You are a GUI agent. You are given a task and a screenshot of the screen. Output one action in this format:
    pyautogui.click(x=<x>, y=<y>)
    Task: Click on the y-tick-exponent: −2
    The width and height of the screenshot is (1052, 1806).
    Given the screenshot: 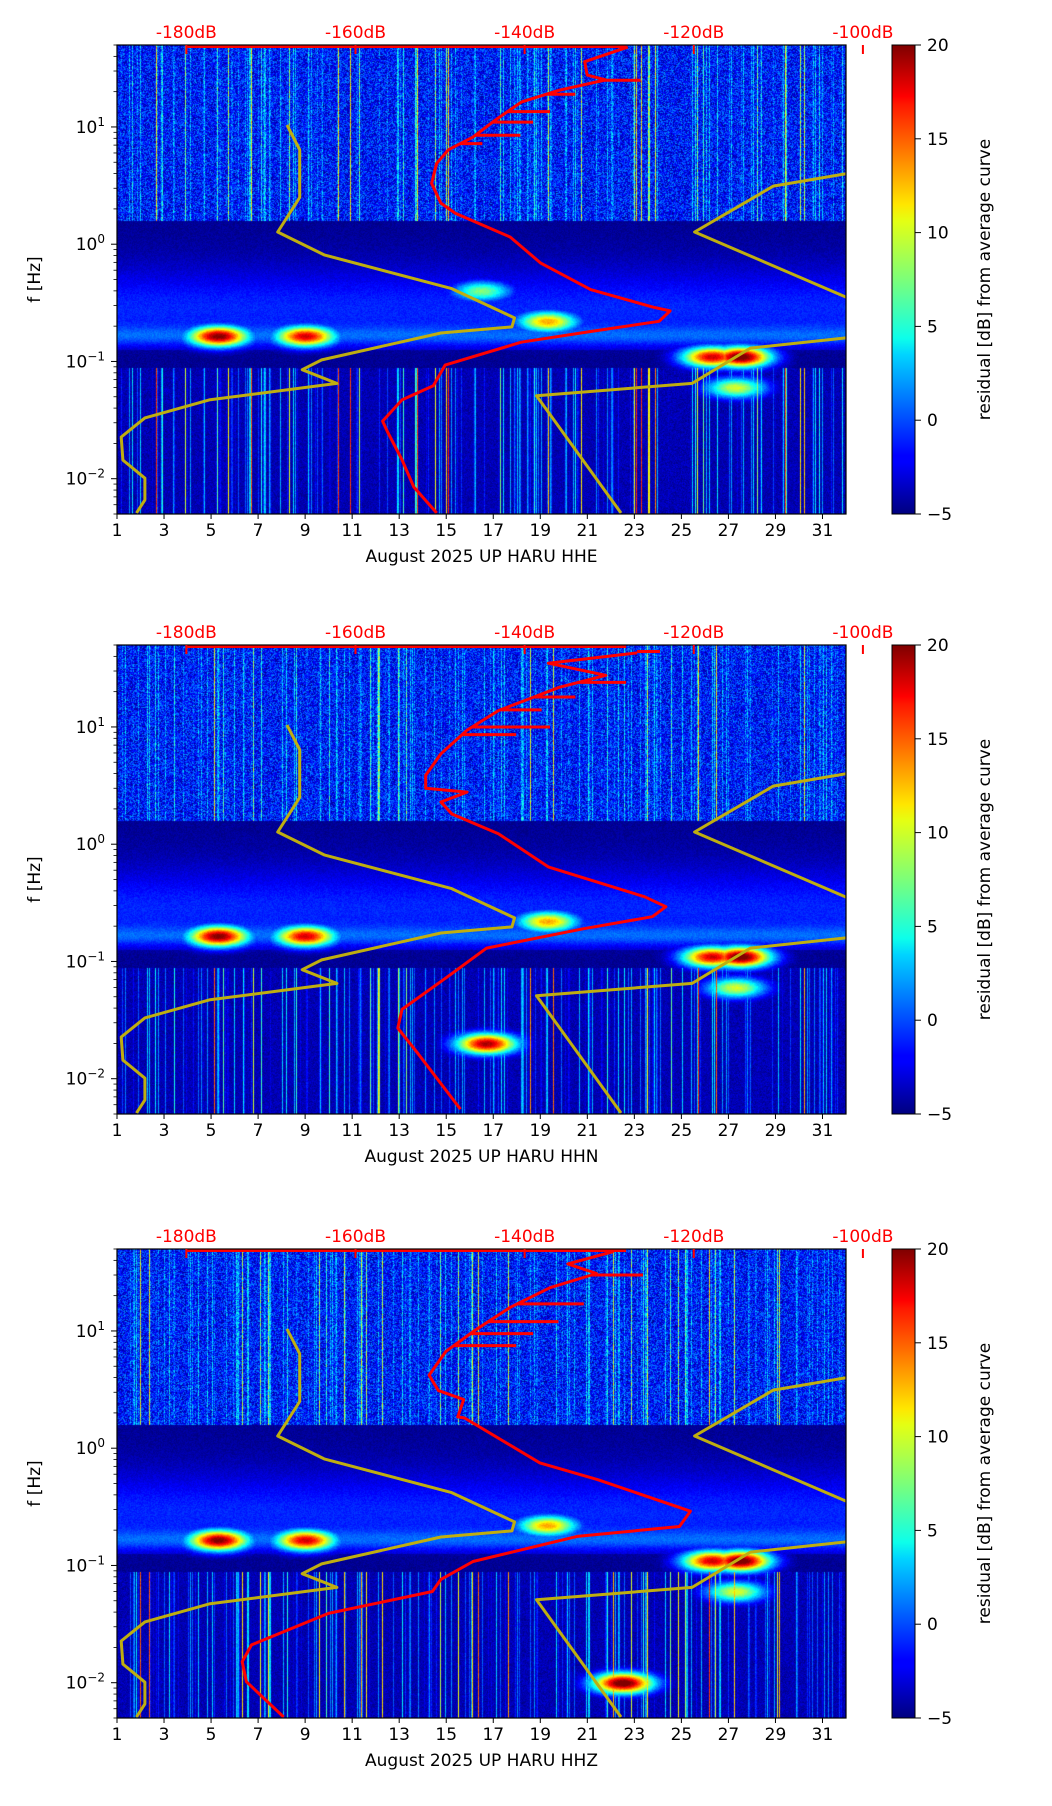 What is the action you would take?
    pyautogui.click(x=96, y=1074)
    